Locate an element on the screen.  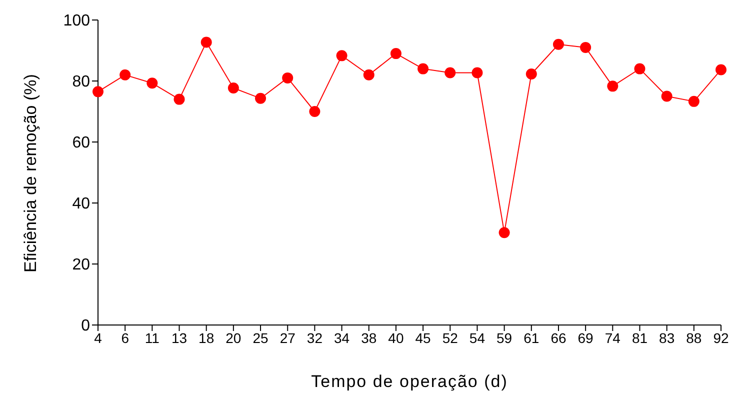
x-tick-label: 11 is located at coordinates (152, 338).